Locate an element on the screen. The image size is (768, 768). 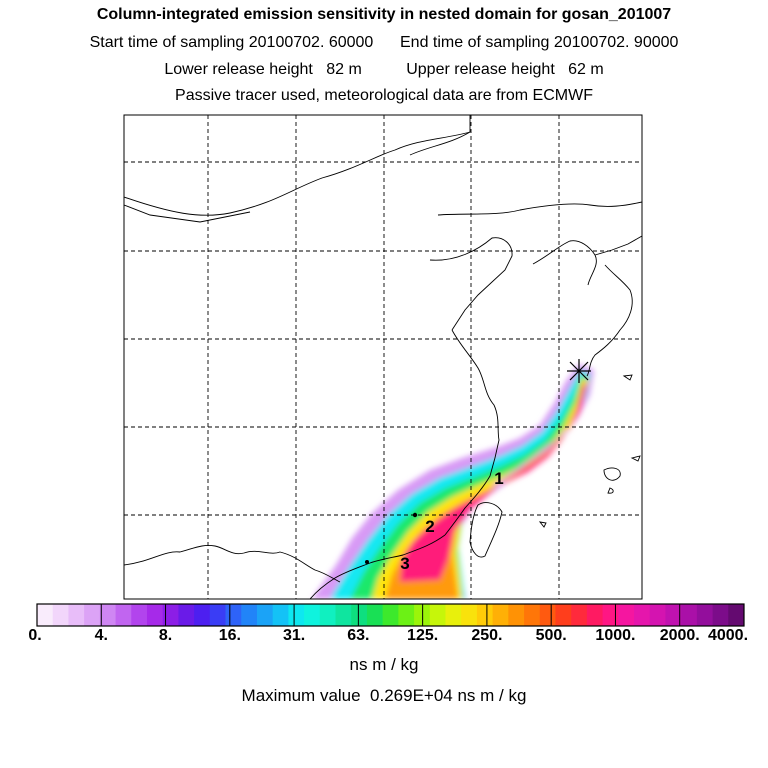
legend-tick-label: 250. is located at coordinates (487, 635).